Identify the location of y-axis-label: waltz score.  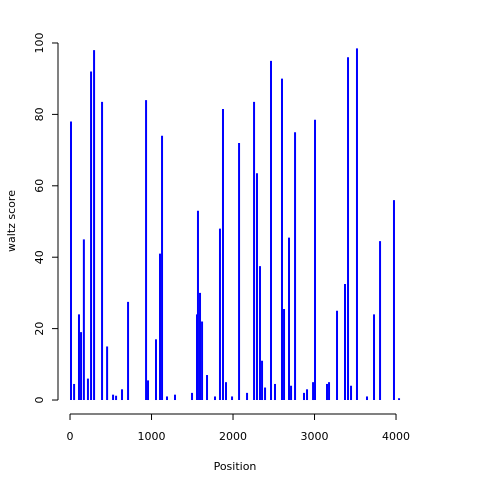
(11, 221).